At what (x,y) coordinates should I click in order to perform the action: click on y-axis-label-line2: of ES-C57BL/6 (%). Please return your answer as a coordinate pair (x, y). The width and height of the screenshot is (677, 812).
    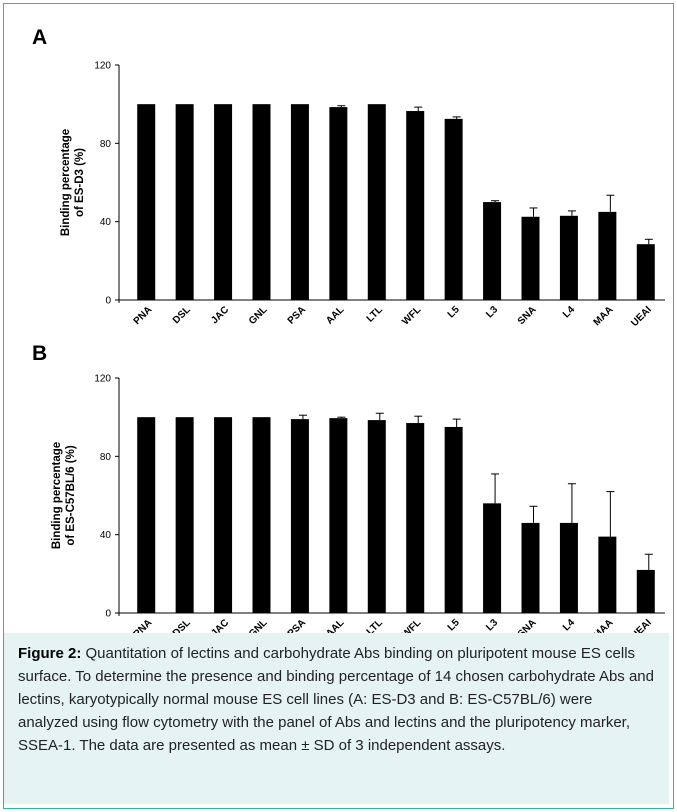
    Looking at the image, I should click on (71, 495).